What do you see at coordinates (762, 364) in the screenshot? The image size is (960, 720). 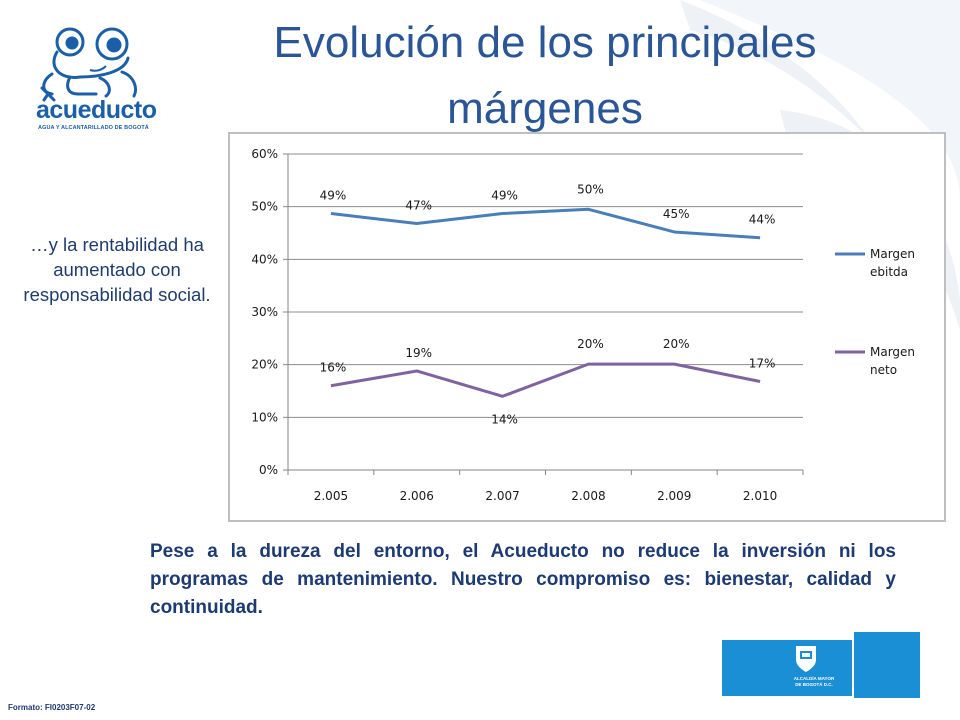 I see `data-label: 17%` at bounding box center [762, 364].